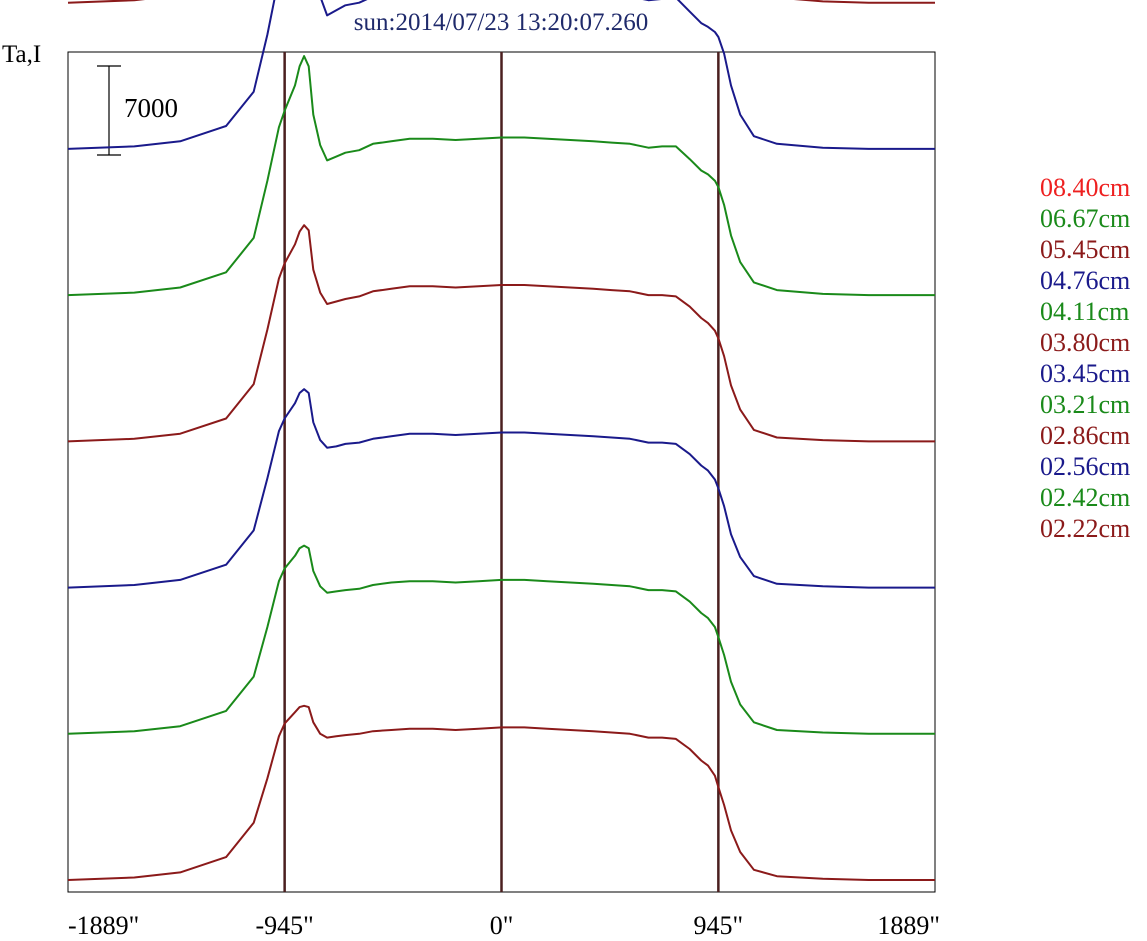 Image resolution: width=1147 pixels, height=941 pixels. Describe the element at coordinates (501, 792) in the screenshot. I see `series-line-02.22cm` at that location.